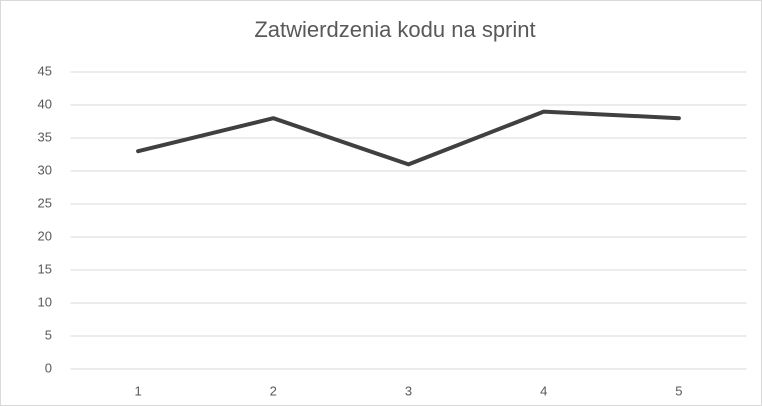 This screenshot has height=406, width=762. I want to click on x-tick-label: 5, so click(678, 390).